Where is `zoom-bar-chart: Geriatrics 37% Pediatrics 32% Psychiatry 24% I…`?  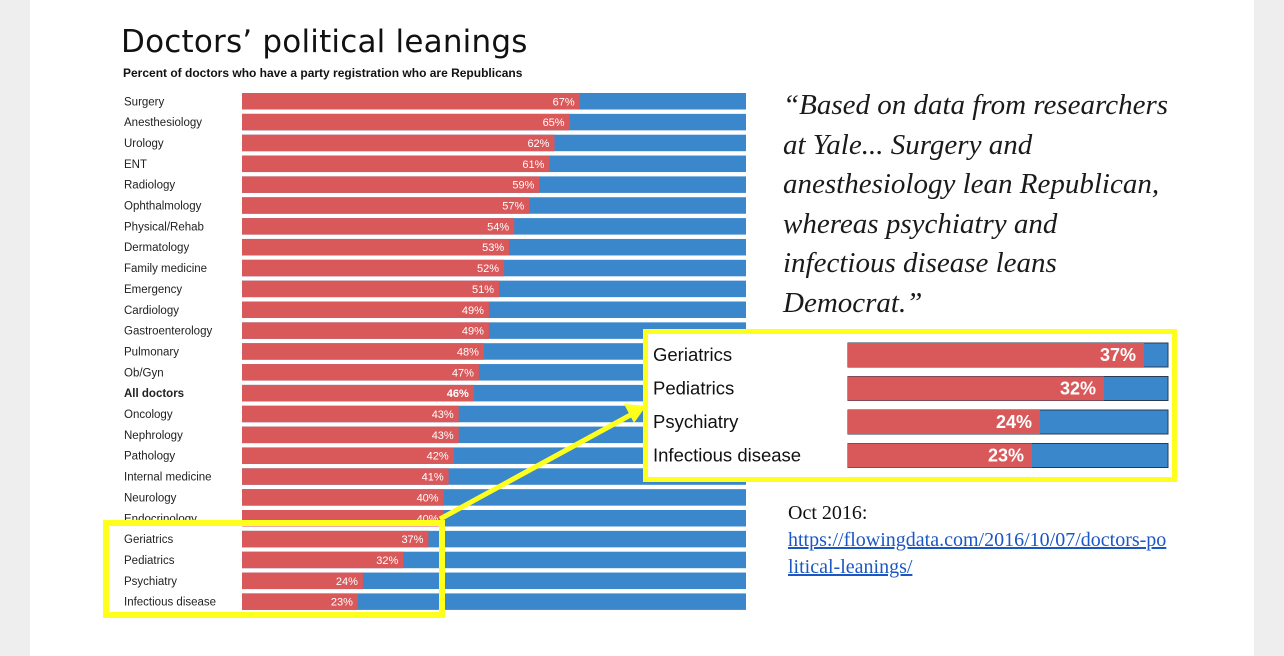 zoom-bar-chart: Geriatrics 37% Pediatrics 32% Psychiatry 24% I… is located at coordinates (911, 405).